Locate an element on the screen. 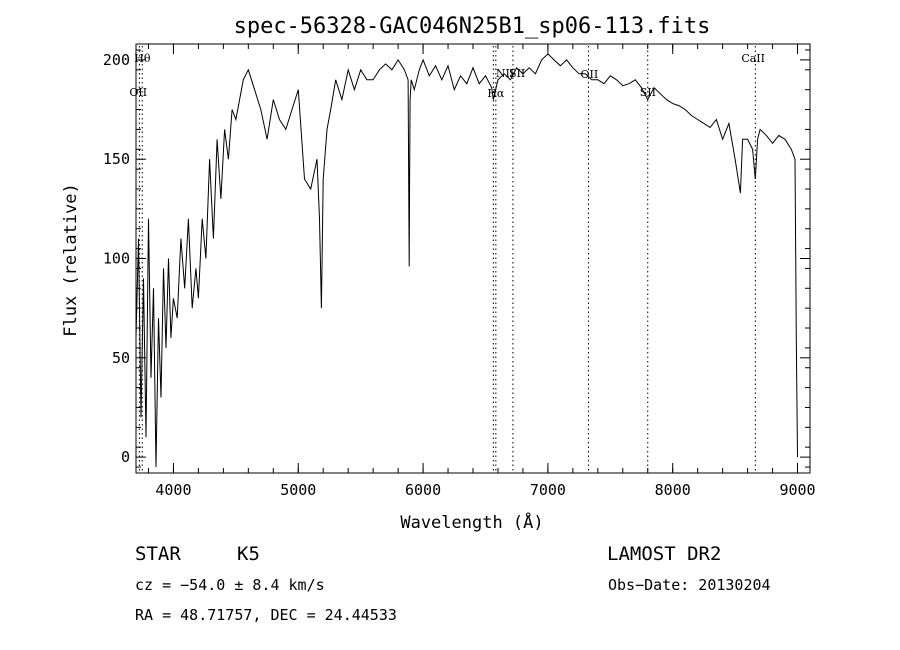 This screenshot has height=650, width=900. object-subclass: K5 is located at coordinates (248, 554).